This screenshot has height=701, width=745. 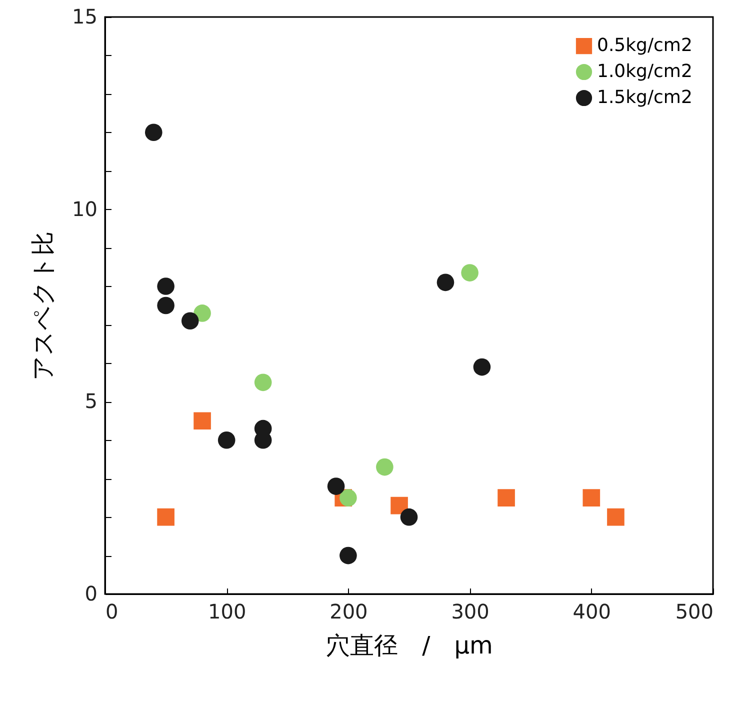 What do you see at coordinates (349, 612) in the screenshot?
I see `x-tick-label: 200` at bounding box center [349, 612].